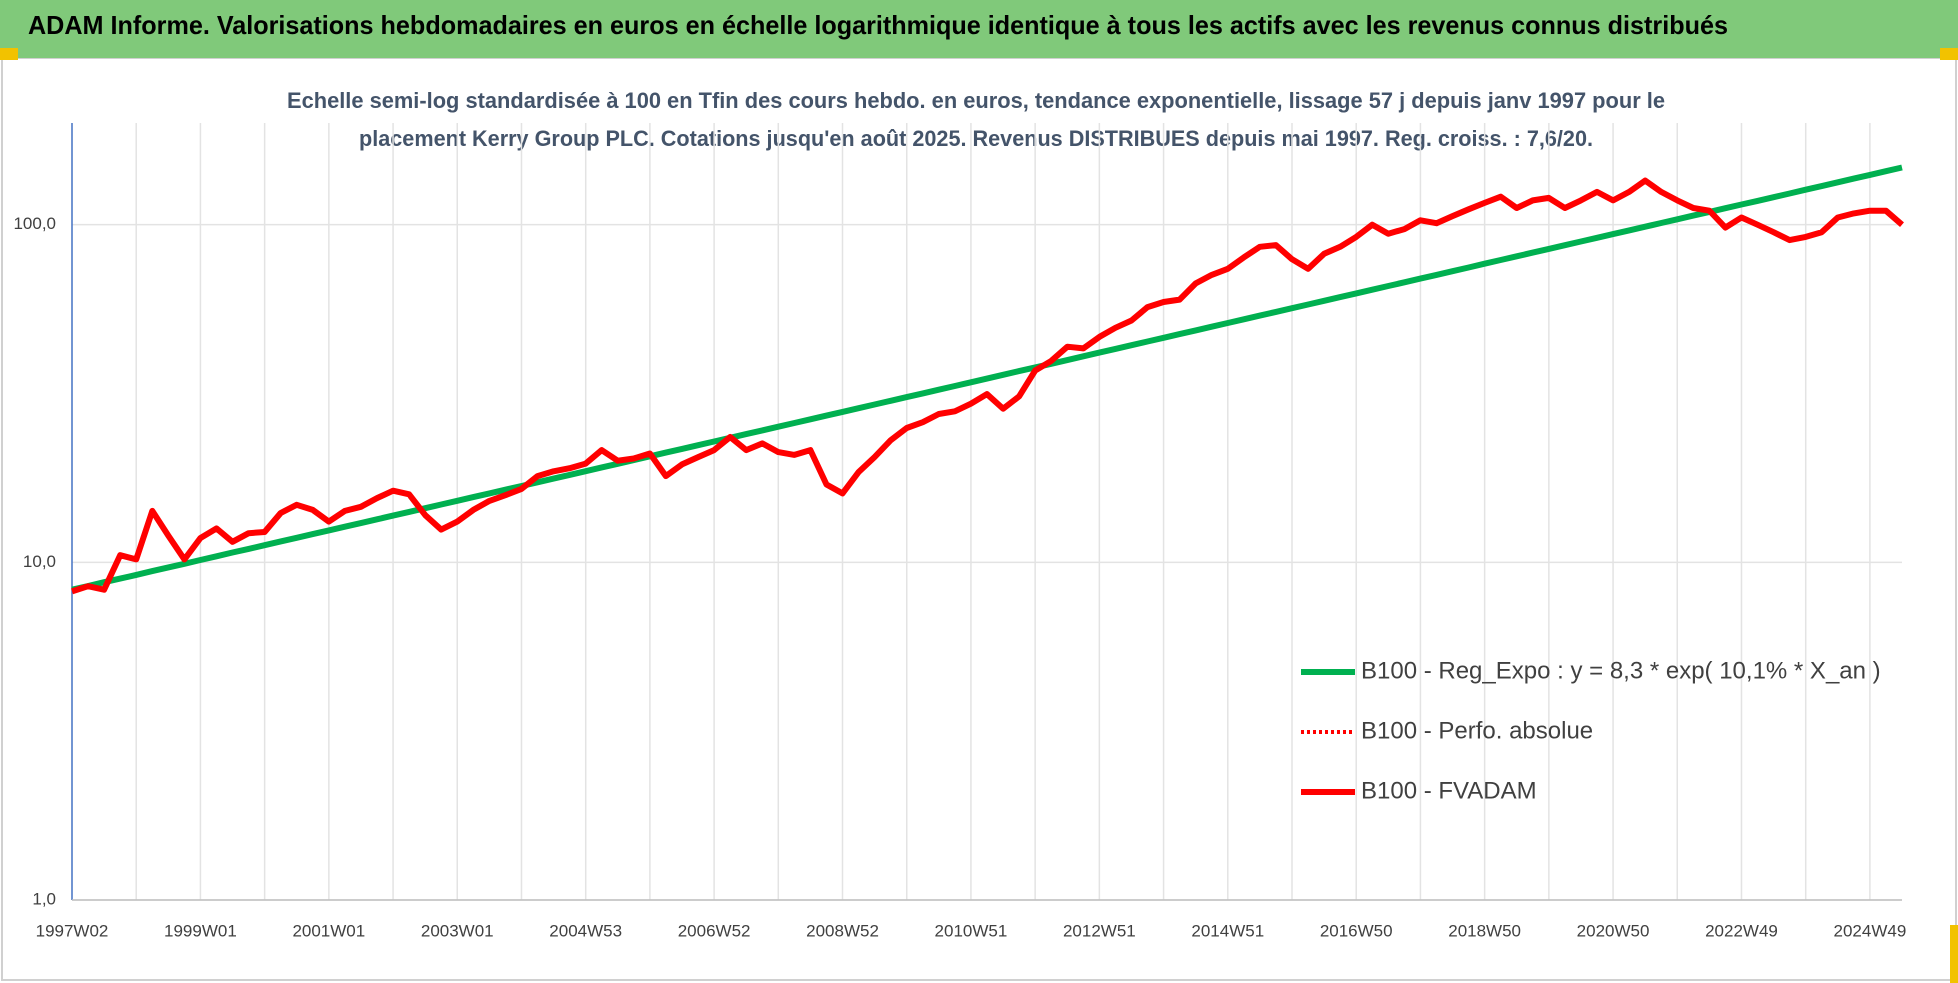 The height and width of the screenshot is (983, 1958). What do you see at coordinates (457, 930) in the screenshot?
I see `x-tick-label: 2003W01` at bounding box center [457, 930].